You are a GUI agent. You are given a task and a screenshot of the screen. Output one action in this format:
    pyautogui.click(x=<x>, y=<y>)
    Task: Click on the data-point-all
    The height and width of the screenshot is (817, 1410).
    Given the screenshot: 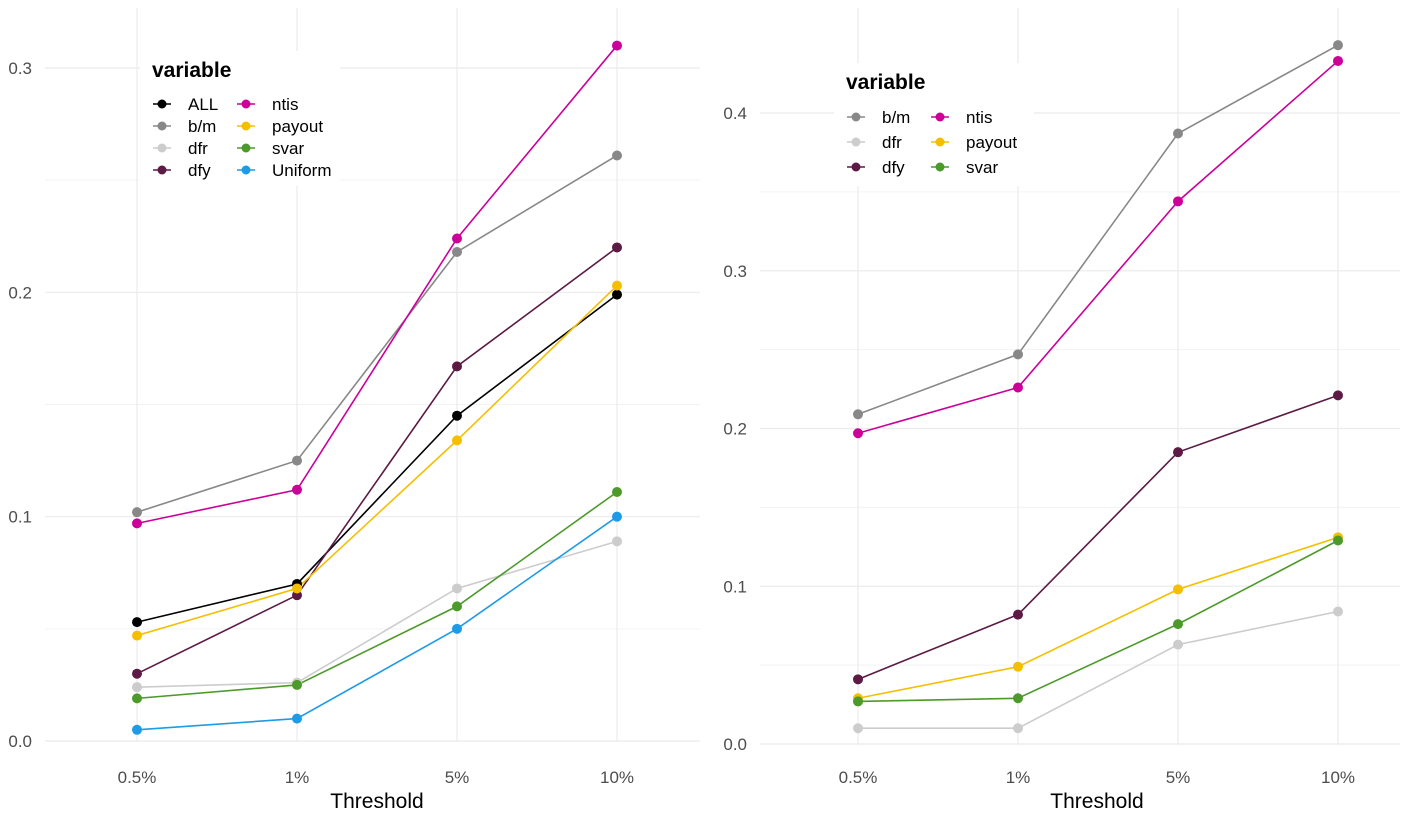 What is the action you would take?
    pyautogui.click(x=137, y=622)
    